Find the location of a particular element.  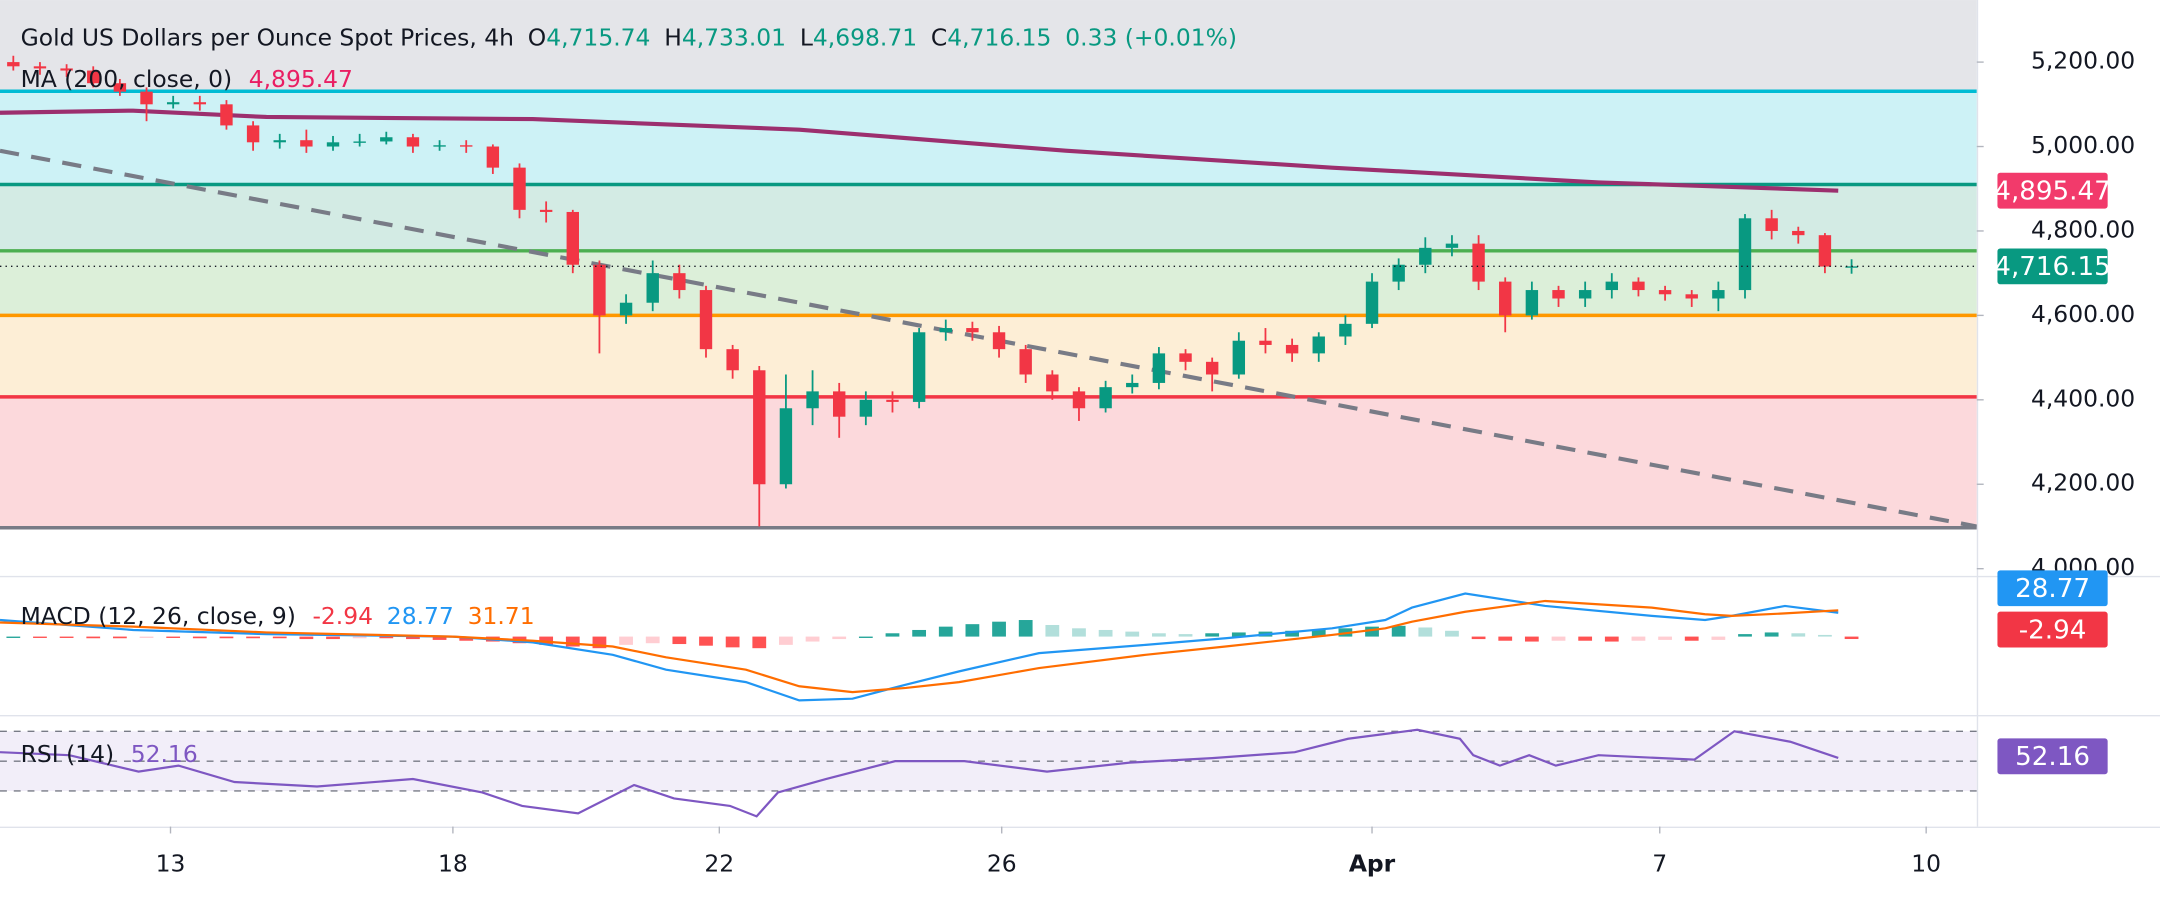

l-key: L is located at coordinates (806, 37).